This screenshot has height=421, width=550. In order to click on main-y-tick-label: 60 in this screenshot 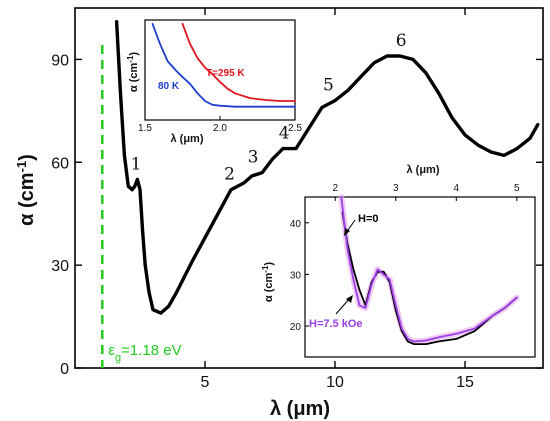, I will do `click(60, 163)`.